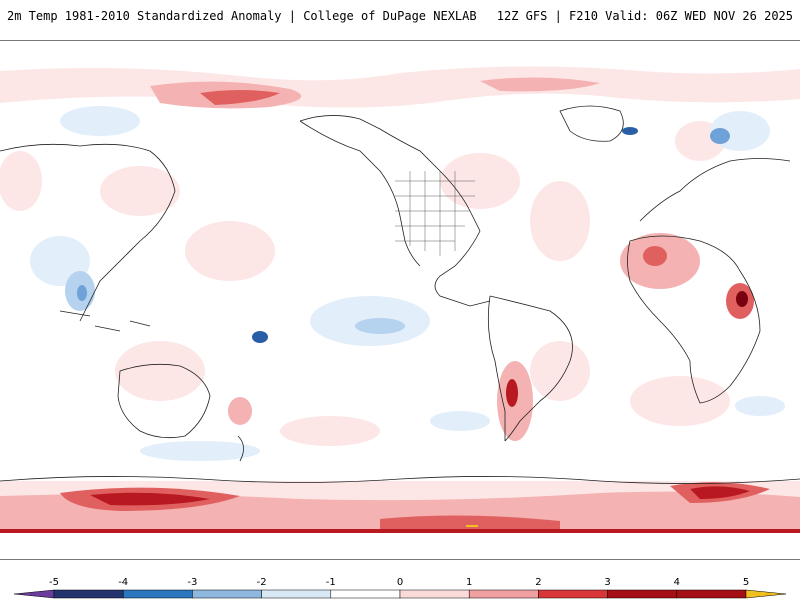  What do you see at coordinates (607, 582) in the screenshot?
I see `colorbar-tick-label: 3` at bounding box center [607, 582].